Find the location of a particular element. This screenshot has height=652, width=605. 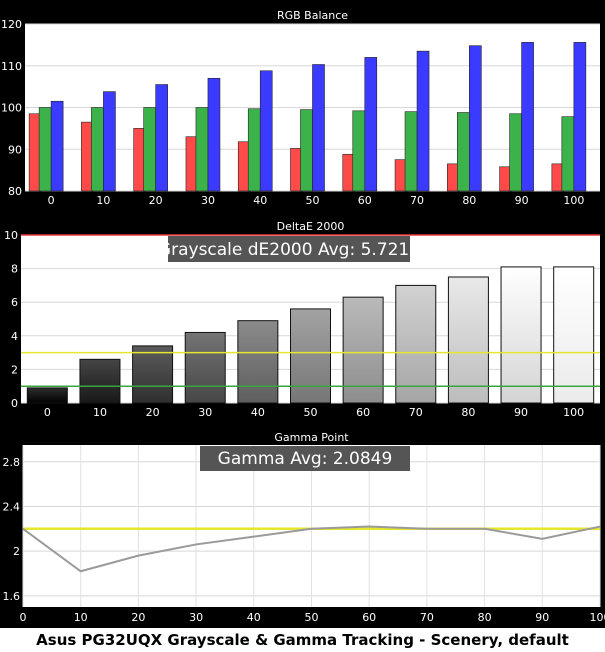

gamma-title: Gamma Point is located at coordinates (311, 437).